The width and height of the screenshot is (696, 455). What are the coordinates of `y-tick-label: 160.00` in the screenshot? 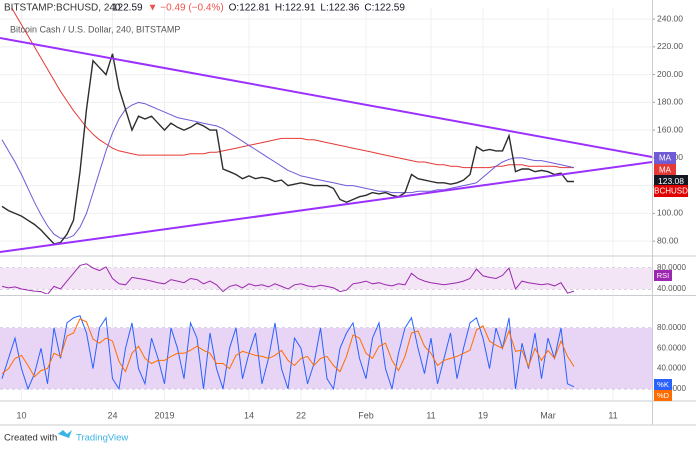 It's located at (670, 129).